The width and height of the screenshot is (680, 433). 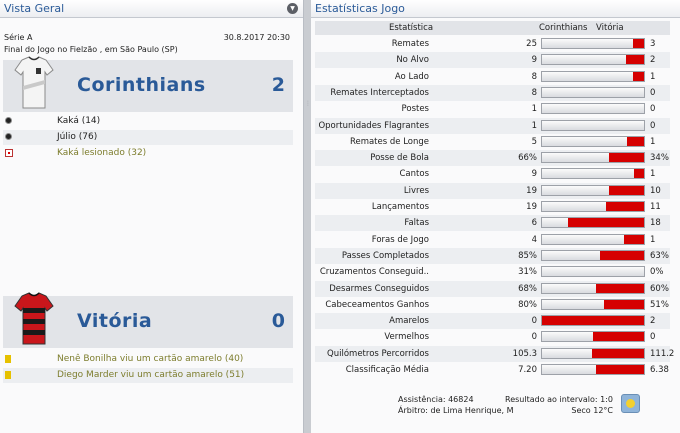 I want to click on home-team-score: 2, so click(x=278, y=85).